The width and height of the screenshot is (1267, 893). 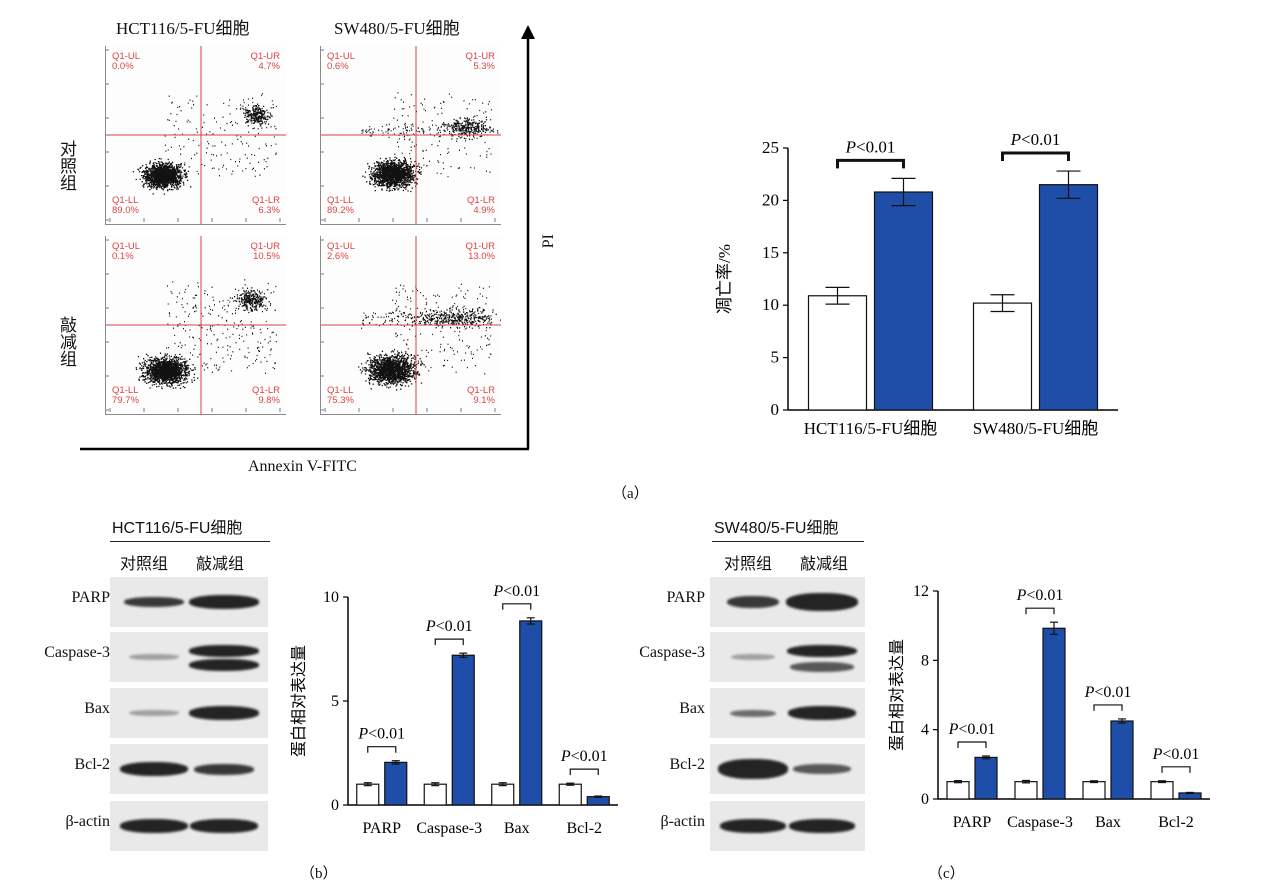 I want to click on quadrant-percent: 9.8%, so click(x=269, y=400).